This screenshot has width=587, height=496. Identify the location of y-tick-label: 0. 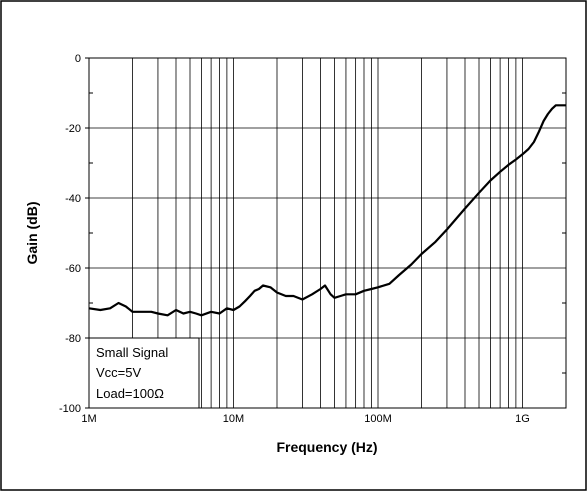
(78, 59).